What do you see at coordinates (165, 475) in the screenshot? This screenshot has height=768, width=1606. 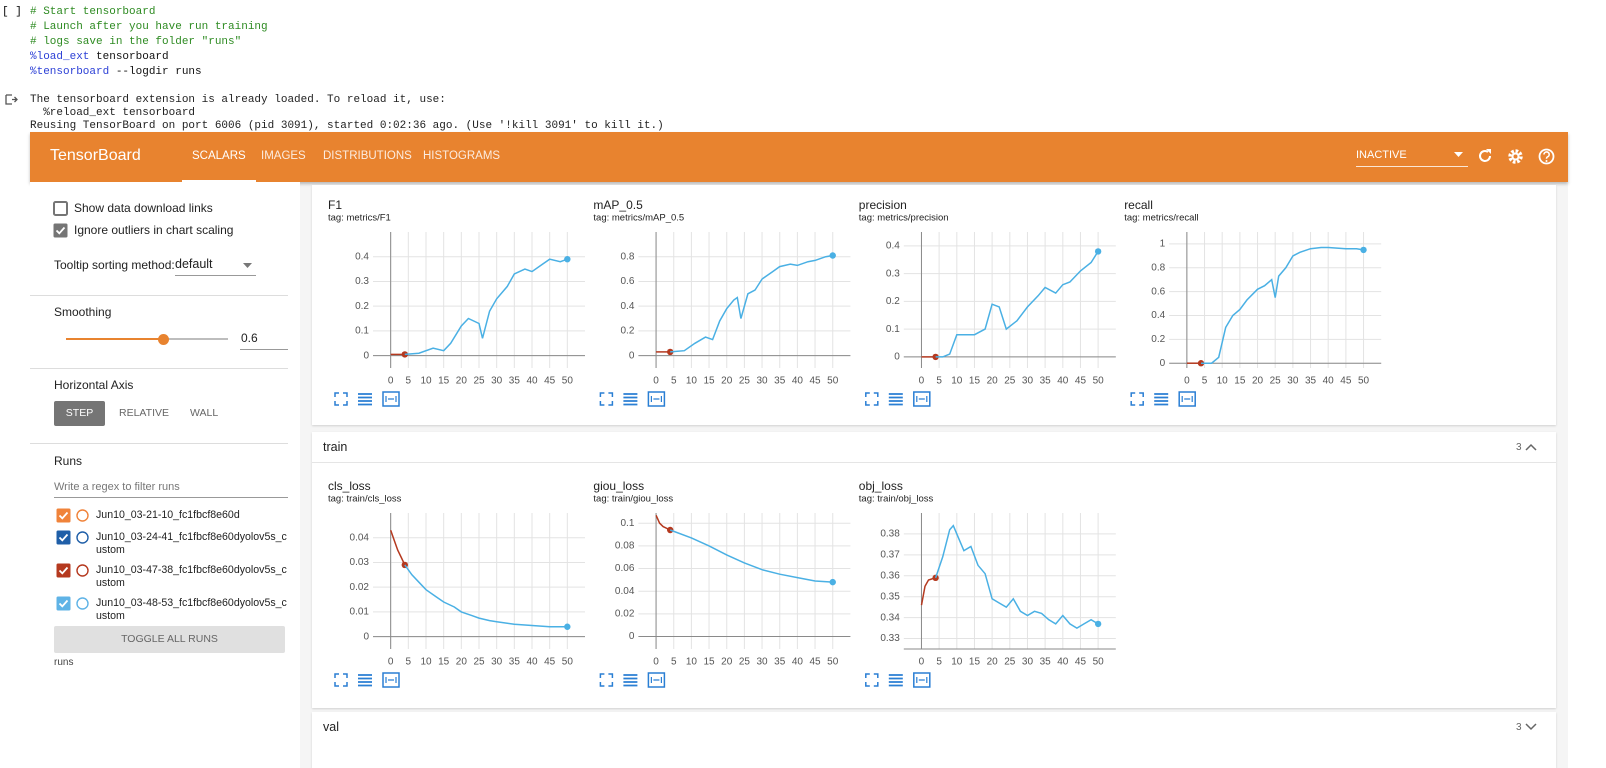 I see `sidebar` at bounding box center [165, 475].